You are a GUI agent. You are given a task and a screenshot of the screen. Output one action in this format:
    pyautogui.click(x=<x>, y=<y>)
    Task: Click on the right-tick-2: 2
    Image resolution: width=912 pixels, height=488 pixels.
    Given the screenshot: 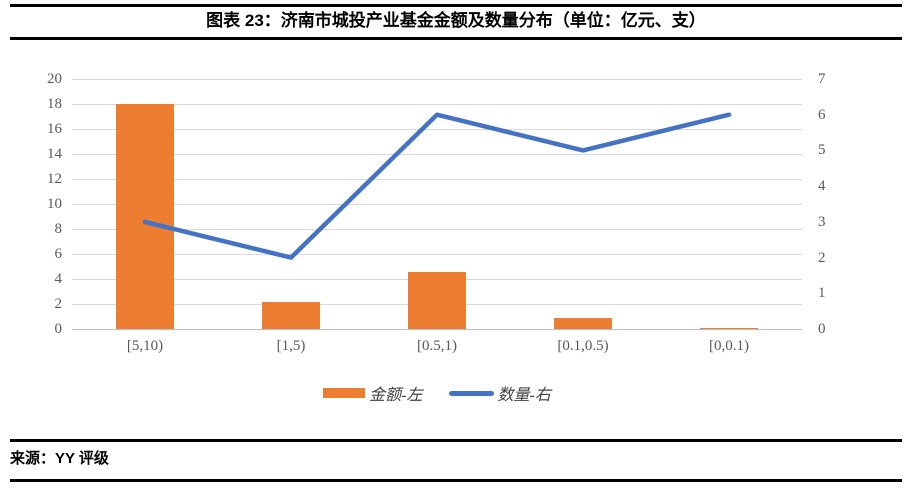 What is the action you would take?
    pyautogui.click(x=822, y=257)
    